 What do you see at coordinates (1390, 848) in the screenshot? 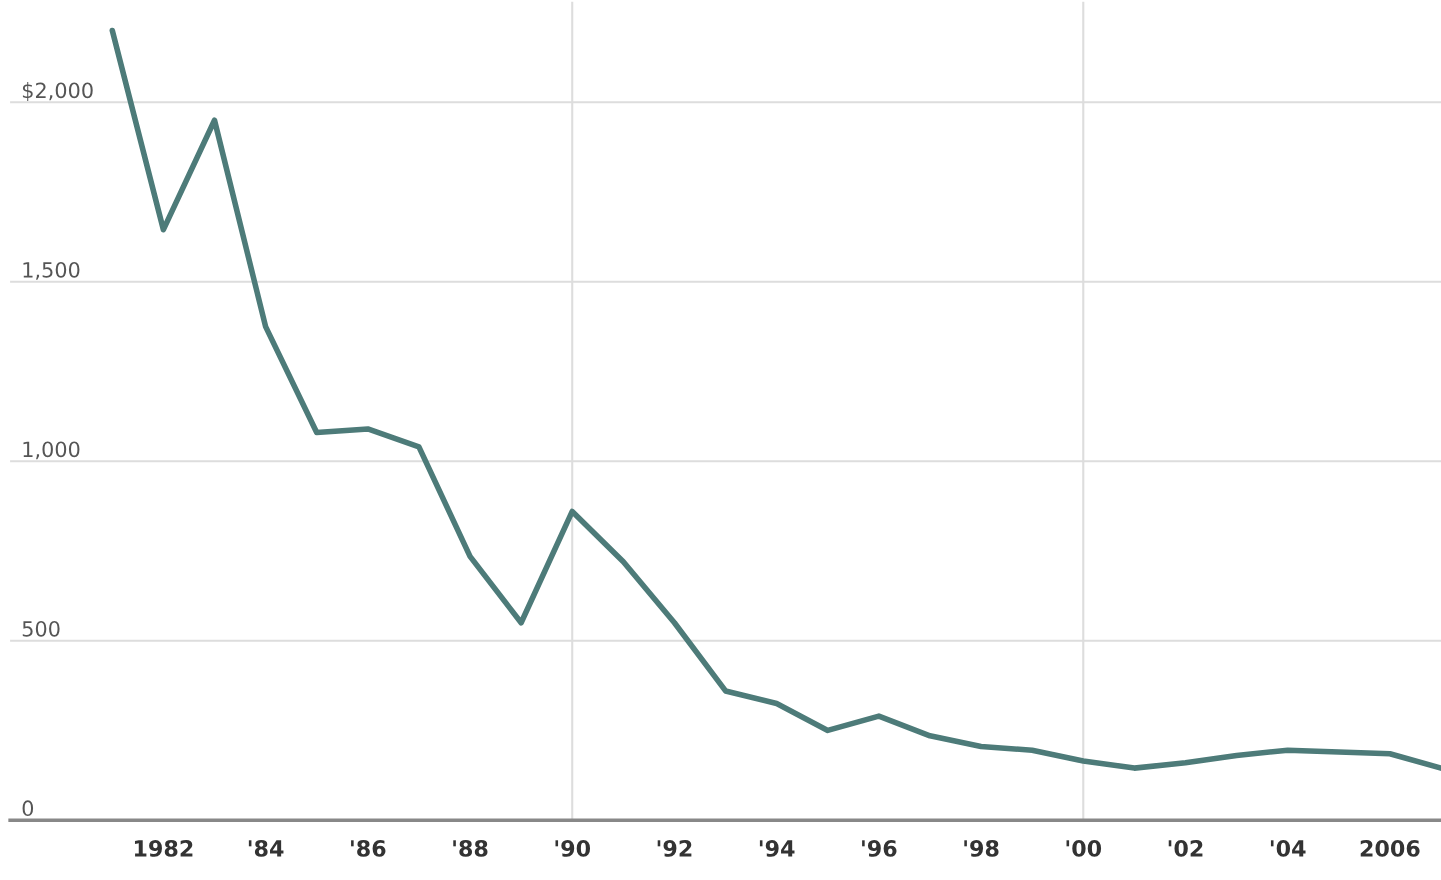
I see `x-tick-label: 2006` at bounding box center [1390, 848].